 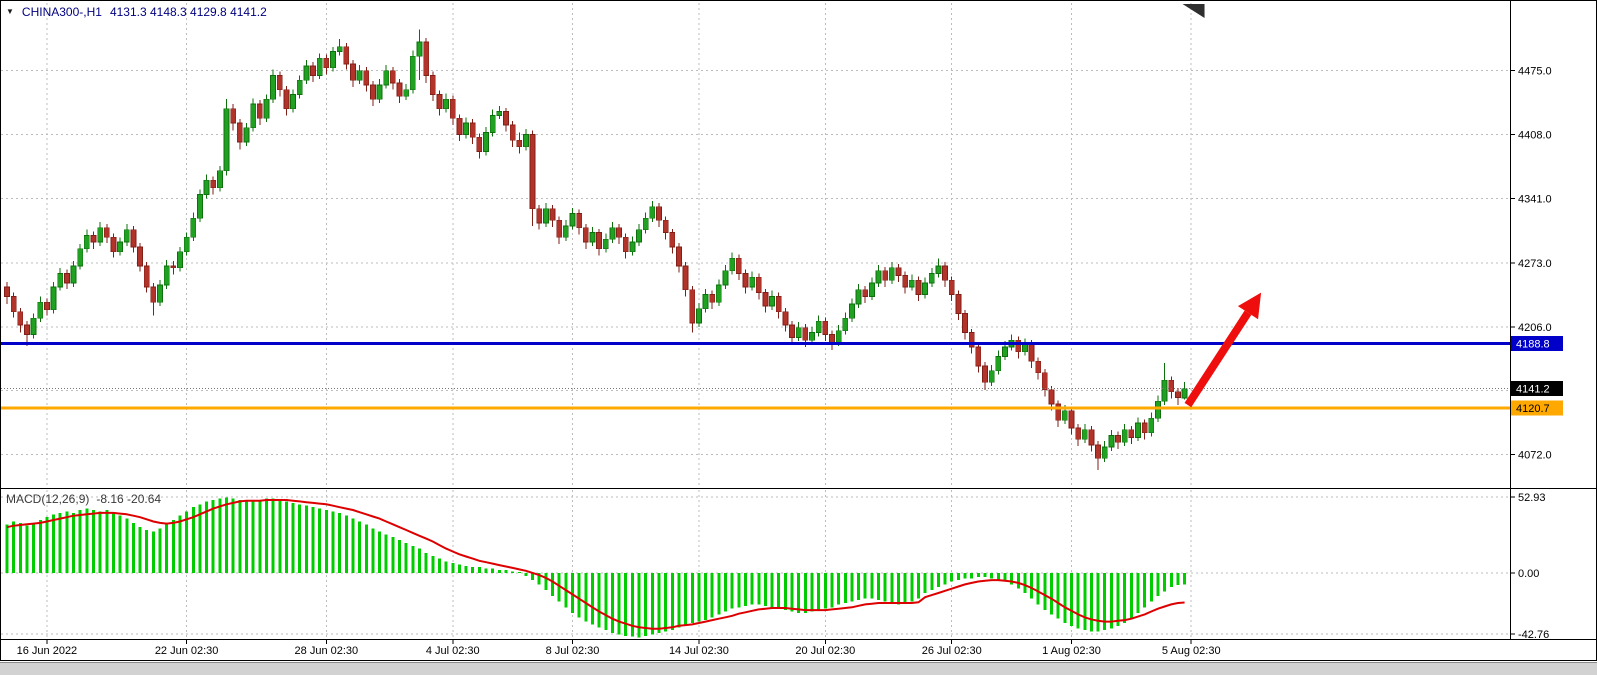 I want to click on trend-arrow, so click(x=1218, y=359).